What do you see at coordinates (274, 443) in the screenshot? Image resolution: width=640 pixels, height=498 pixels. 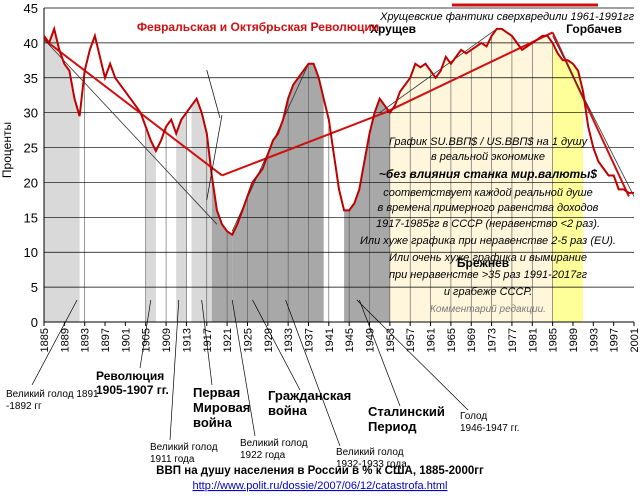 I see `annotation-famine-1922-line: Великий голод` at bounding box center [274, 443].